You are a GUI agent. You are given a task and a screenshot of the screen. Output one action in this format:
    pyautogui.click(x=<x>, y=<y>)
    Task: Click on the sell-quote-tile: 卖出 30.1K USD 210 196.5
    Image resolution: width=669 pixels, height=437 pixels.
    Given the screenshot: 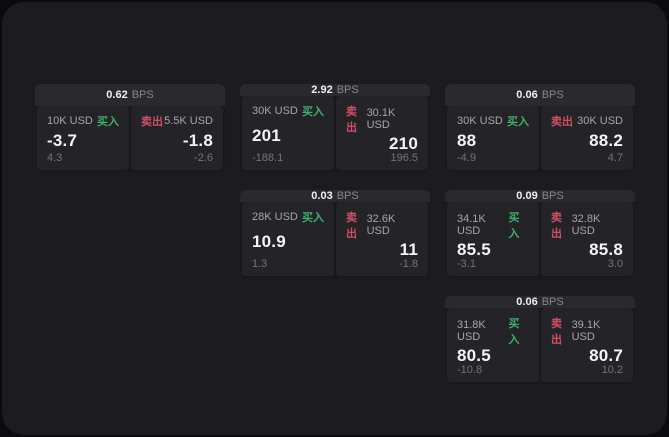 What is the action you would take?
    pyautogui.click(x=382, y=133)
    